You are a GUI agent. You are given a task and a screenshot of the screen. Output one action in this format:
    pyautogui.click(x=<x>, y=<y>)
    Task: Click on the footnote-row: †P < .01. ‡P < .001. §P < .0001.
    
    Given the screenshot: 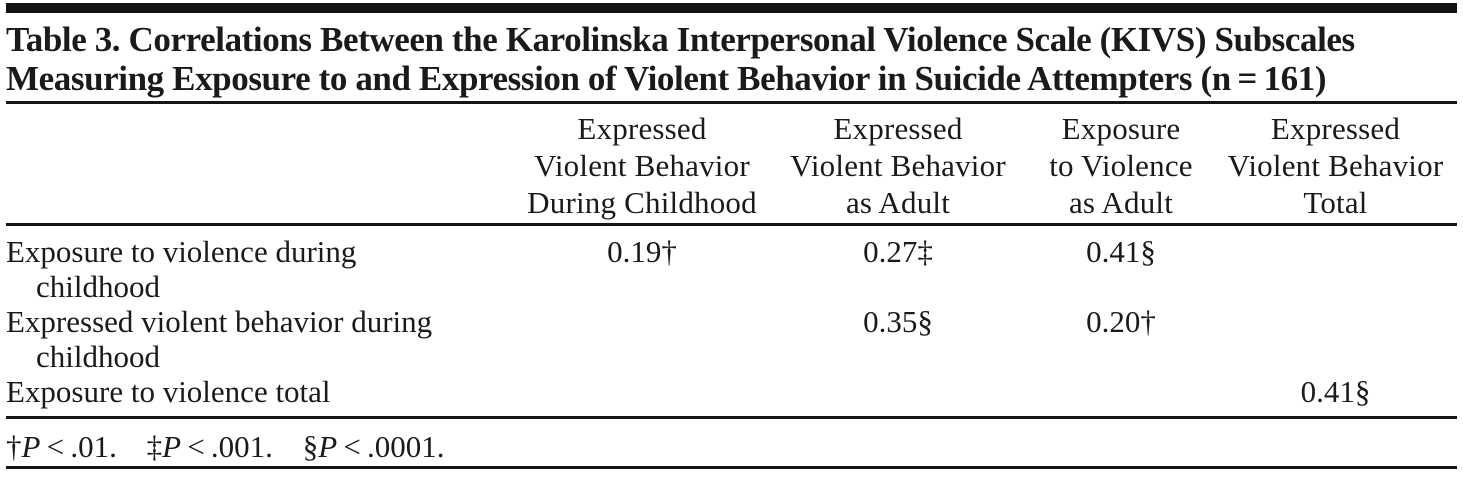 What is the action you would take?
    pyautogui.click(x=731, y=441)
    